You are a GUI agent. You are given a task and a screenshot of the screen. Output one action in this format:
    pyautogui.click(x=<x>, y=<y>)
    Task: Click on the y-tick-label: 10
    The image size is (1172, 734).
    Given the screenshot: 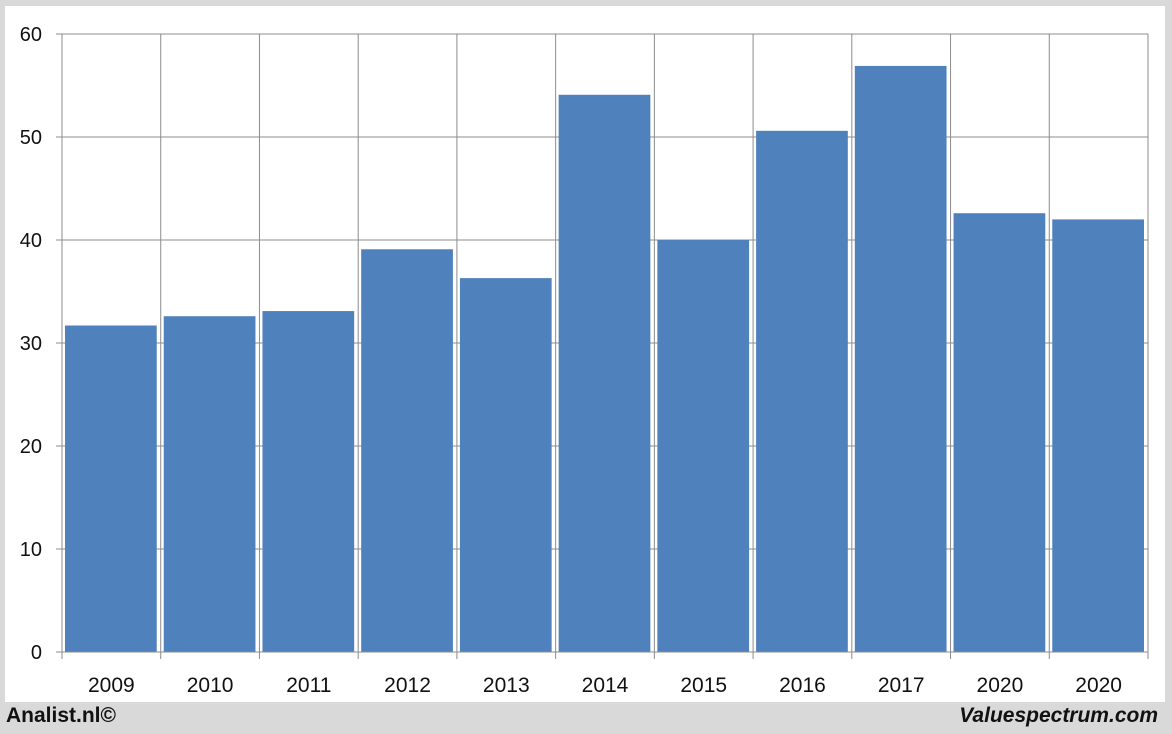 What is the action you would take?
    pyautogui.click(x=31, y=550)
    